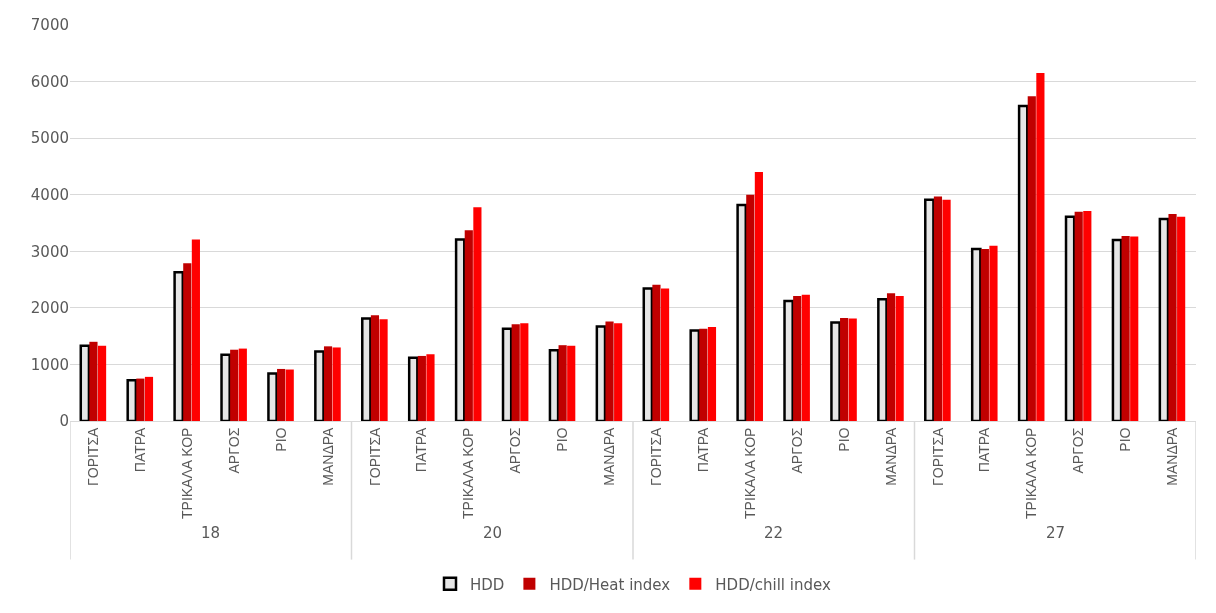 Image resolution: width=1216 pixels, height=613 pixels. What do you see at coordinates (774, 533) in the screenshot?
I see `text: 22` at bounding box center [774, 533].